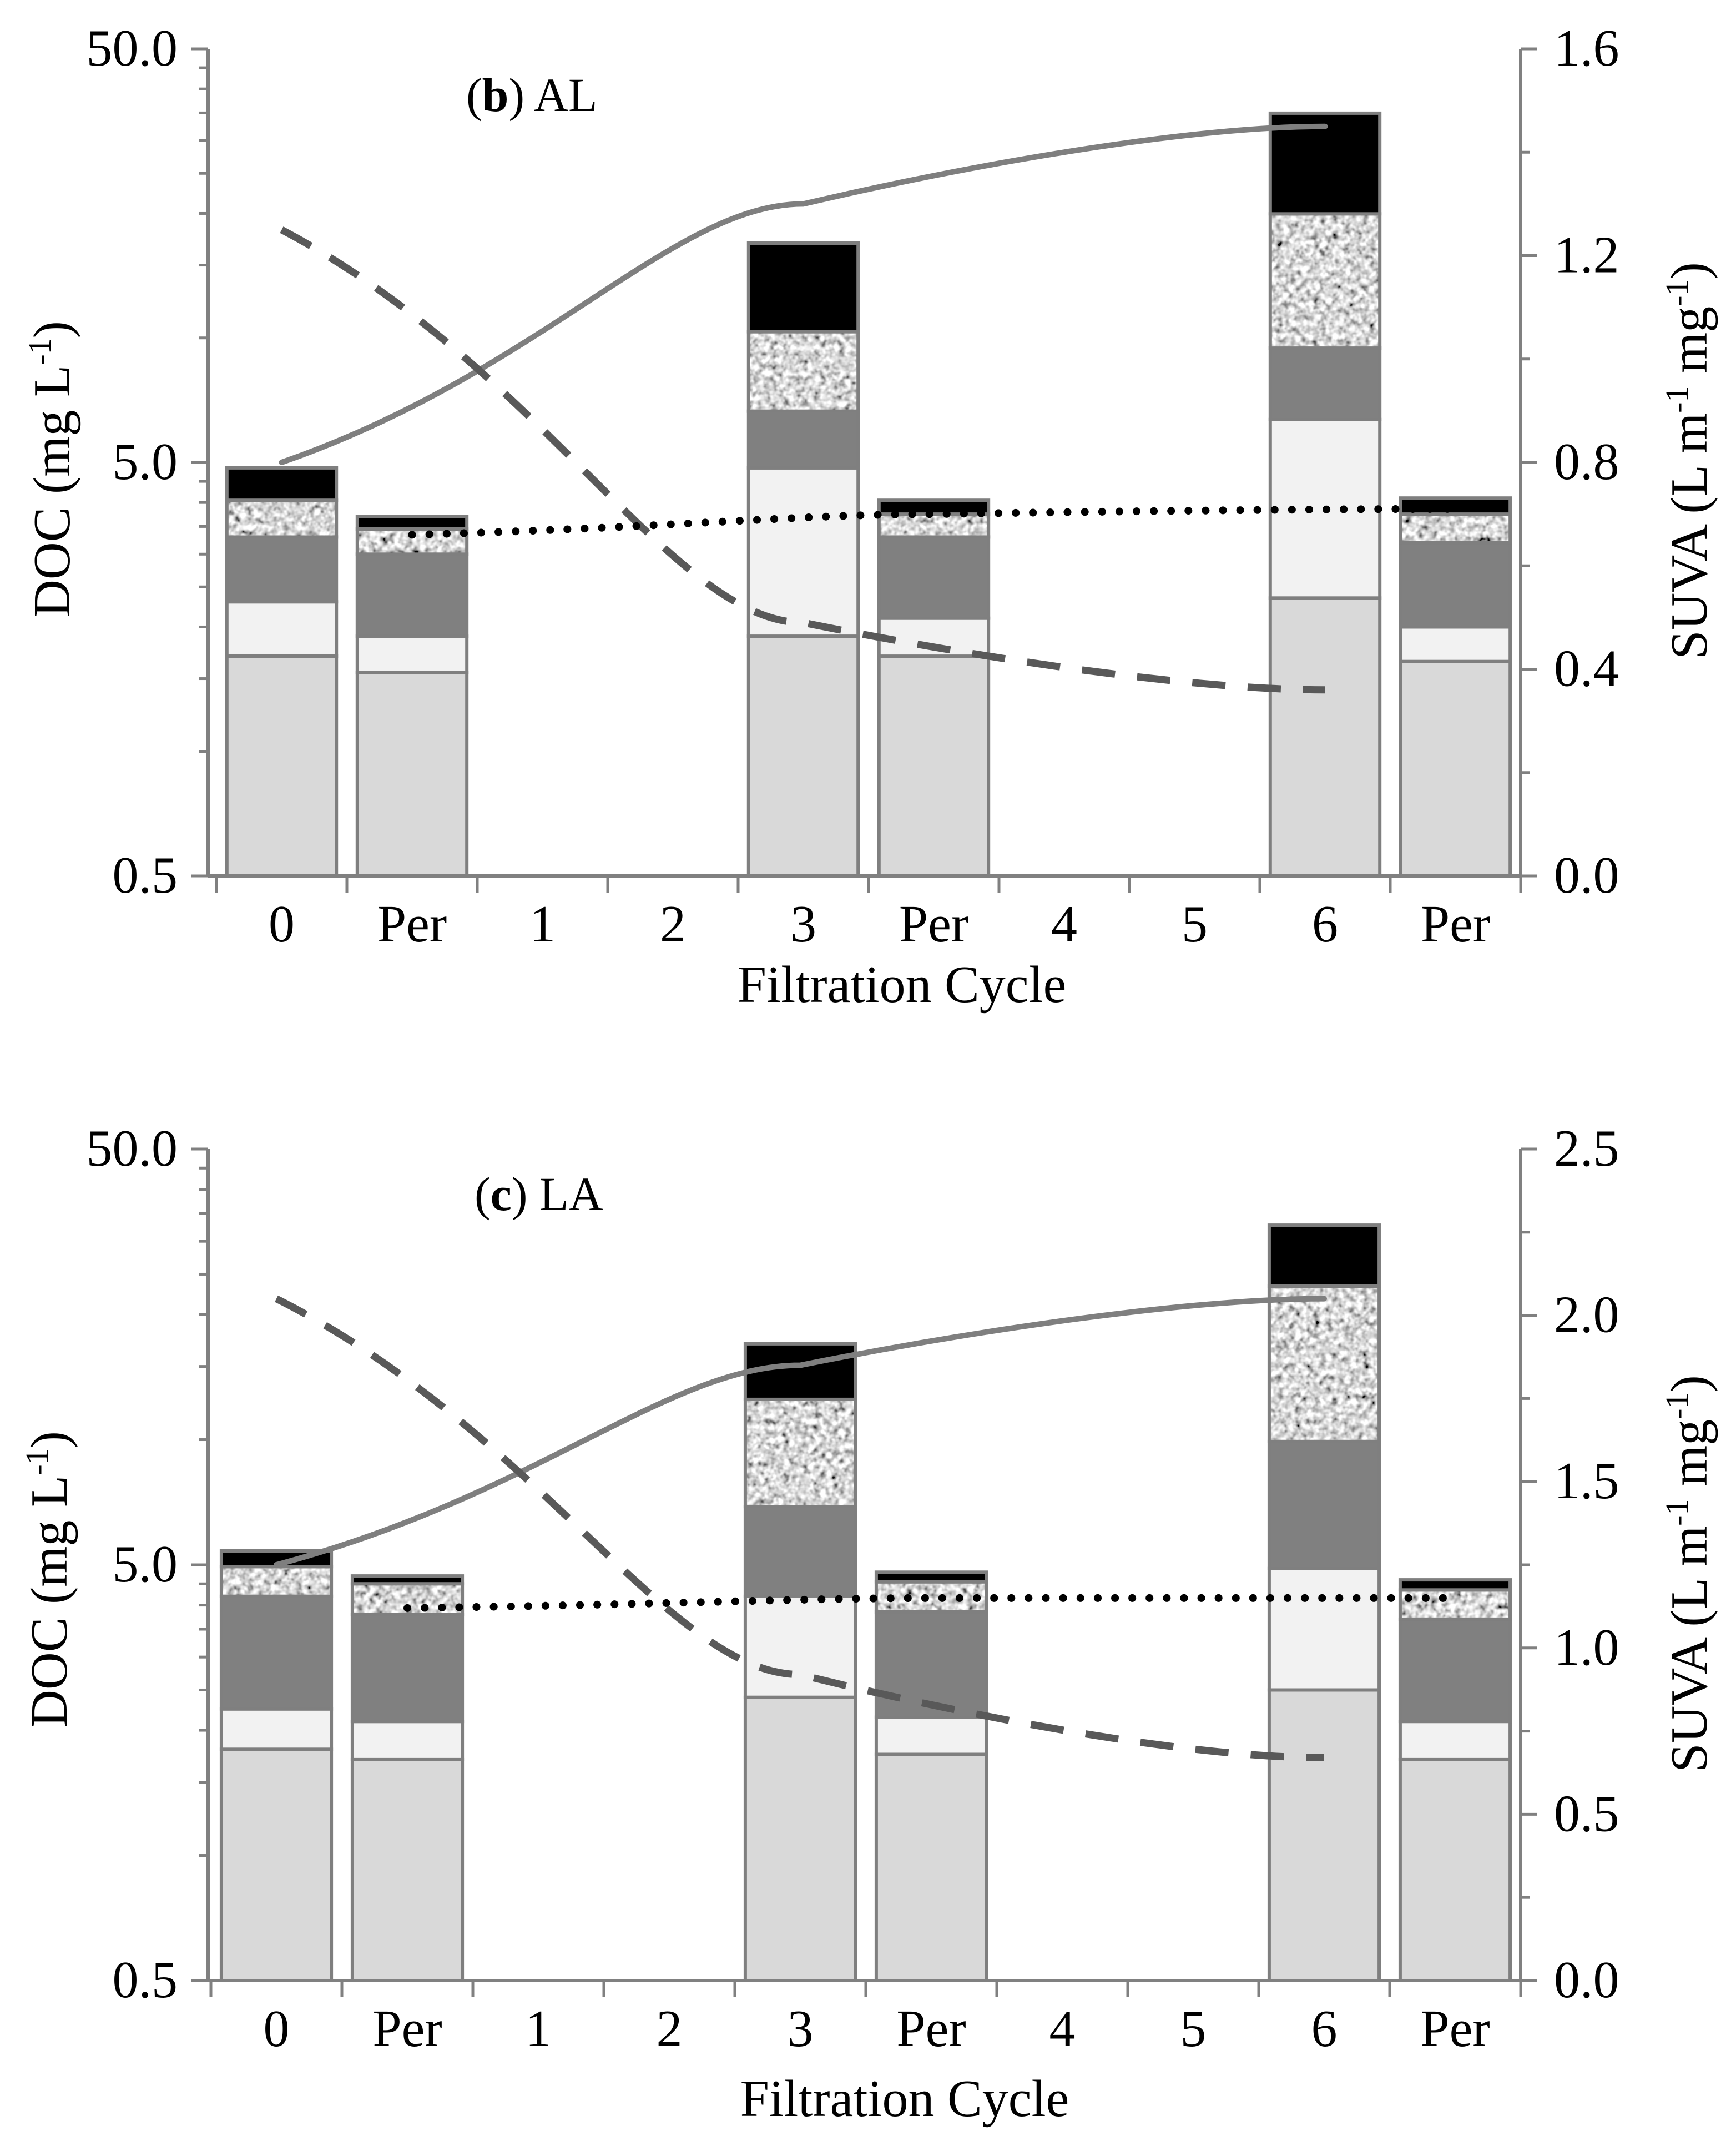  Describe the element at coordinates (532, 95) in the screenshot. I see `chart-title: (b) AL` at that location.